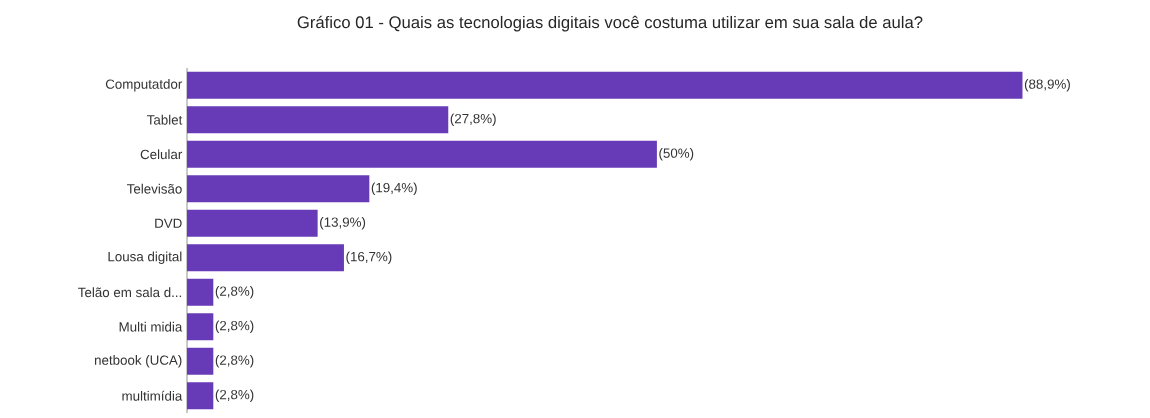 The width and height of the screenshot is (1150, 418). Describe the element at coordinates (676, 154) in the screenshot. I see `data-label: (50%)` at that location.